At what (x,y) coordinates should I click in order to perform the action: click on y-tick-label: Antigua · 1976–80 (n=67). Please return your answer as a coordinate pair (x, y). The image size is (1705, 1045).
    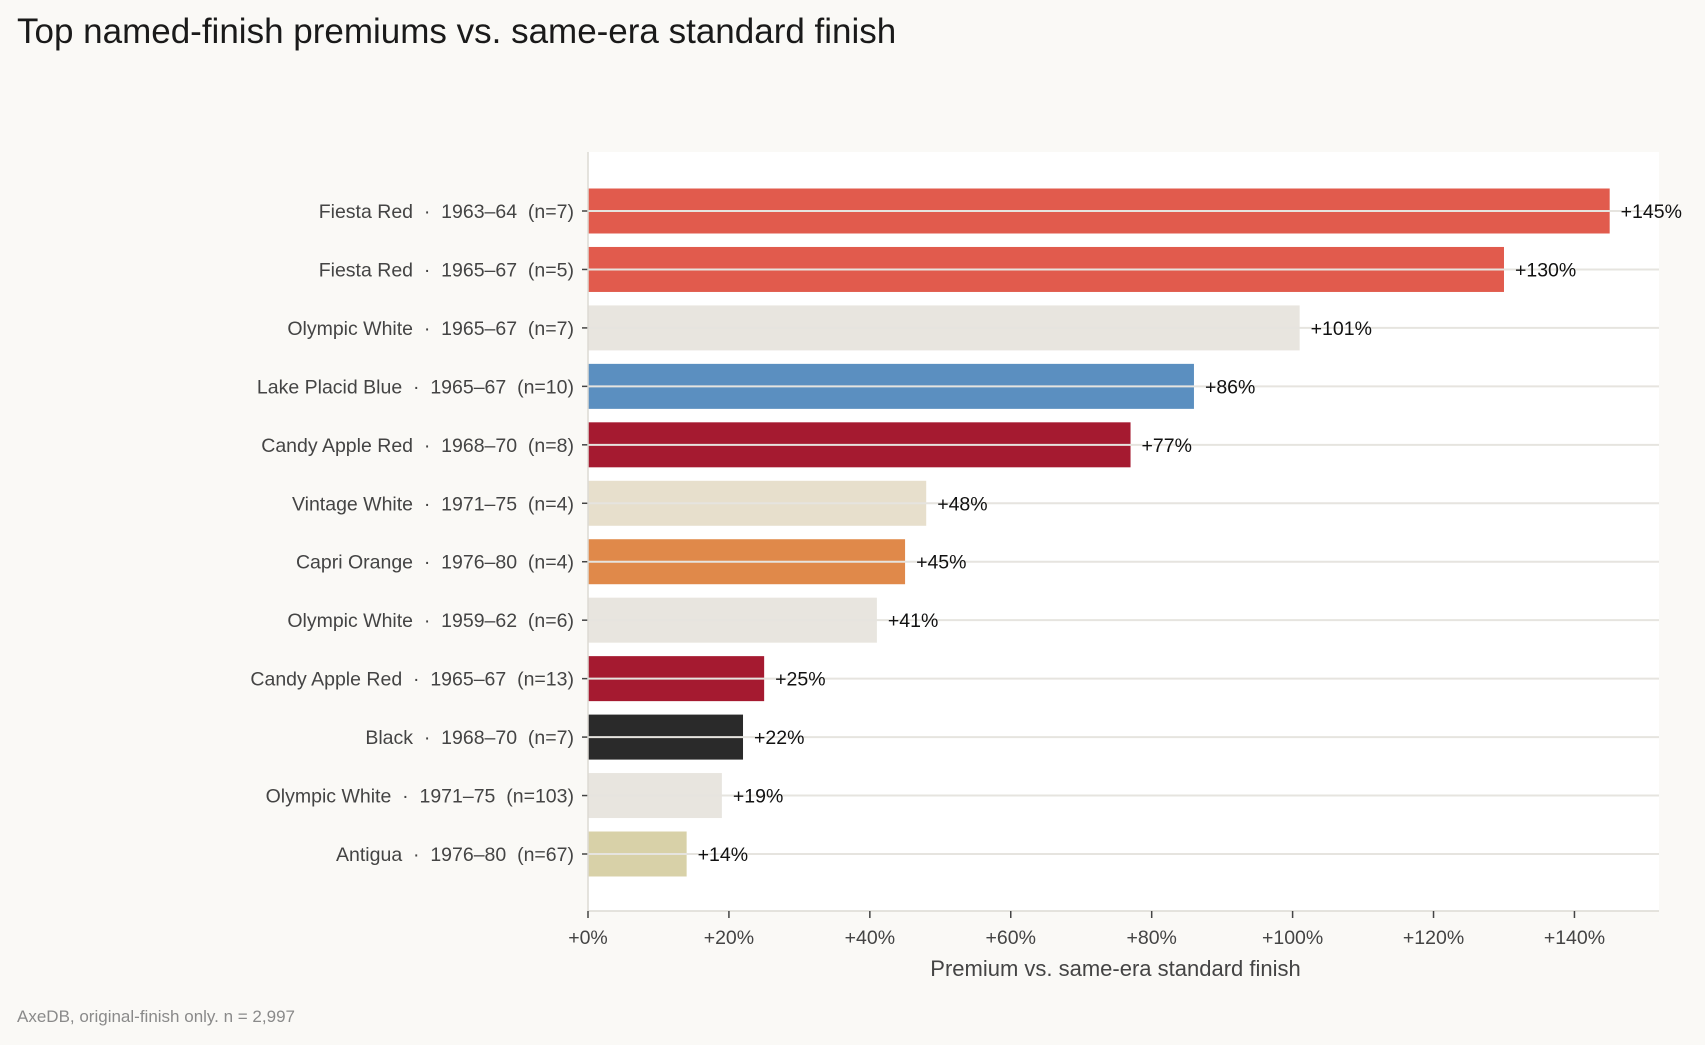
    Looking at the image, I should click on (455, 855).